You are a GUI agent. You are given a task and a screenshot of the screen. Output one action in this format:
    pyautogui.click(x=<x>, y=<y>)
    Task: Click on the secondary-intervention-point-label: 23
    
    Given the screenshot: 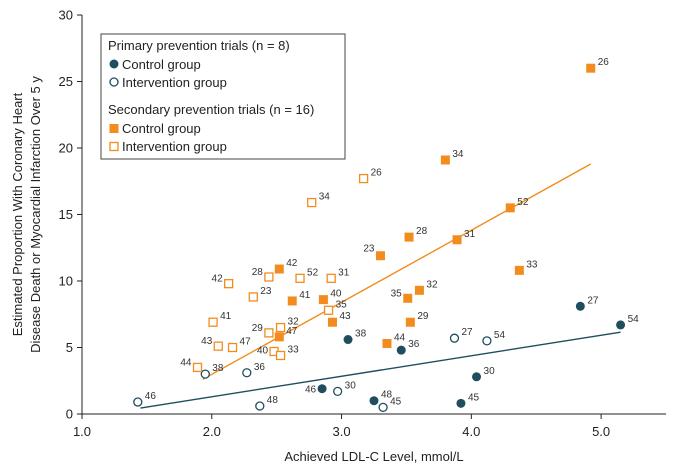 What is the action you would take?
    pyautogui.click(x=266, y=291)
    